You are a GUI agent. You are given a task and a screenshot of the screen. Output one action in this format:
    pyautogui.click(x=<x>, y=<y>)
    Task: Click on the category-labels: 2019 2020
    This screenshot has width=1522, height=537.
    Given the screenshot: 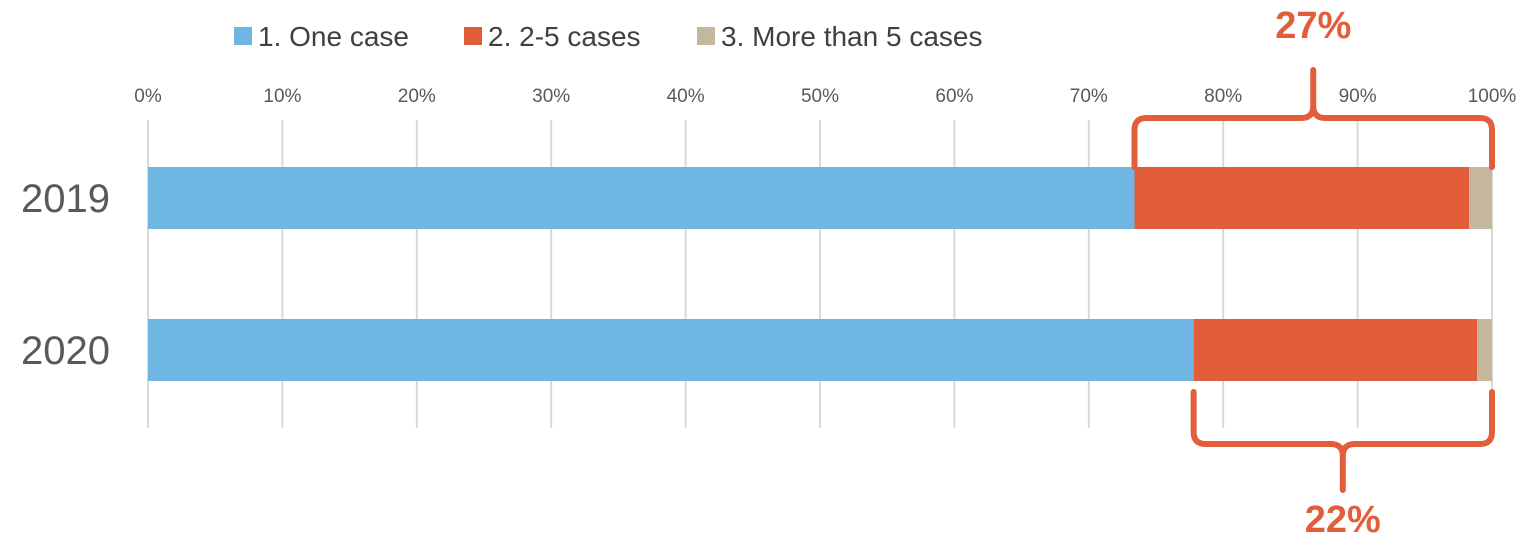 What is the action you would take?
    pyautogui.click(x=65, y=275)
    